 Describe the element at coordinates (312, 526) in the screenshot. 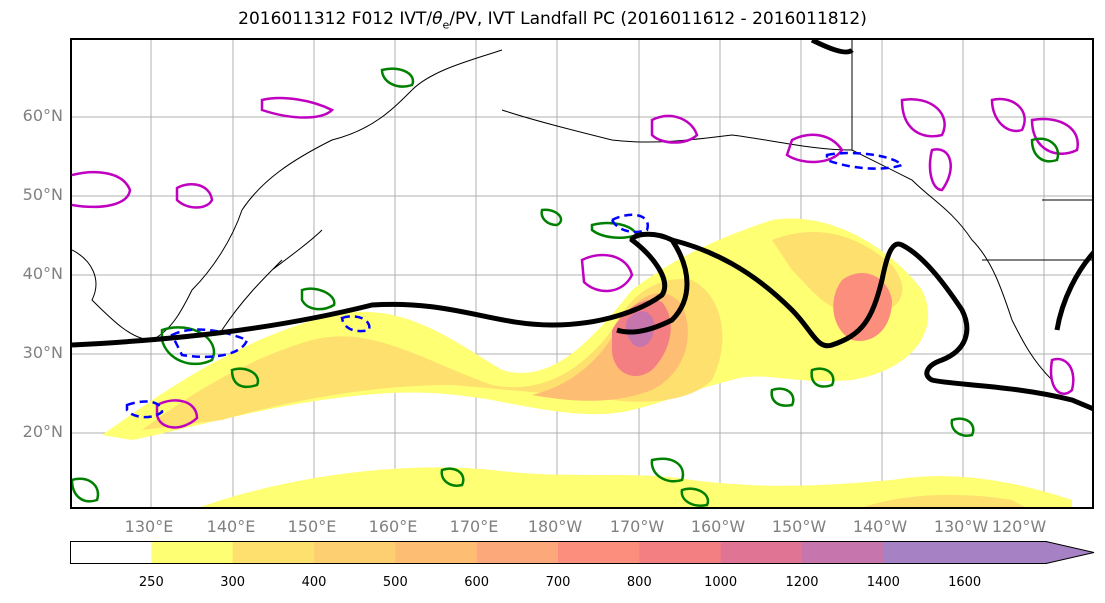

I see `lon-label: 150°E` at that location.